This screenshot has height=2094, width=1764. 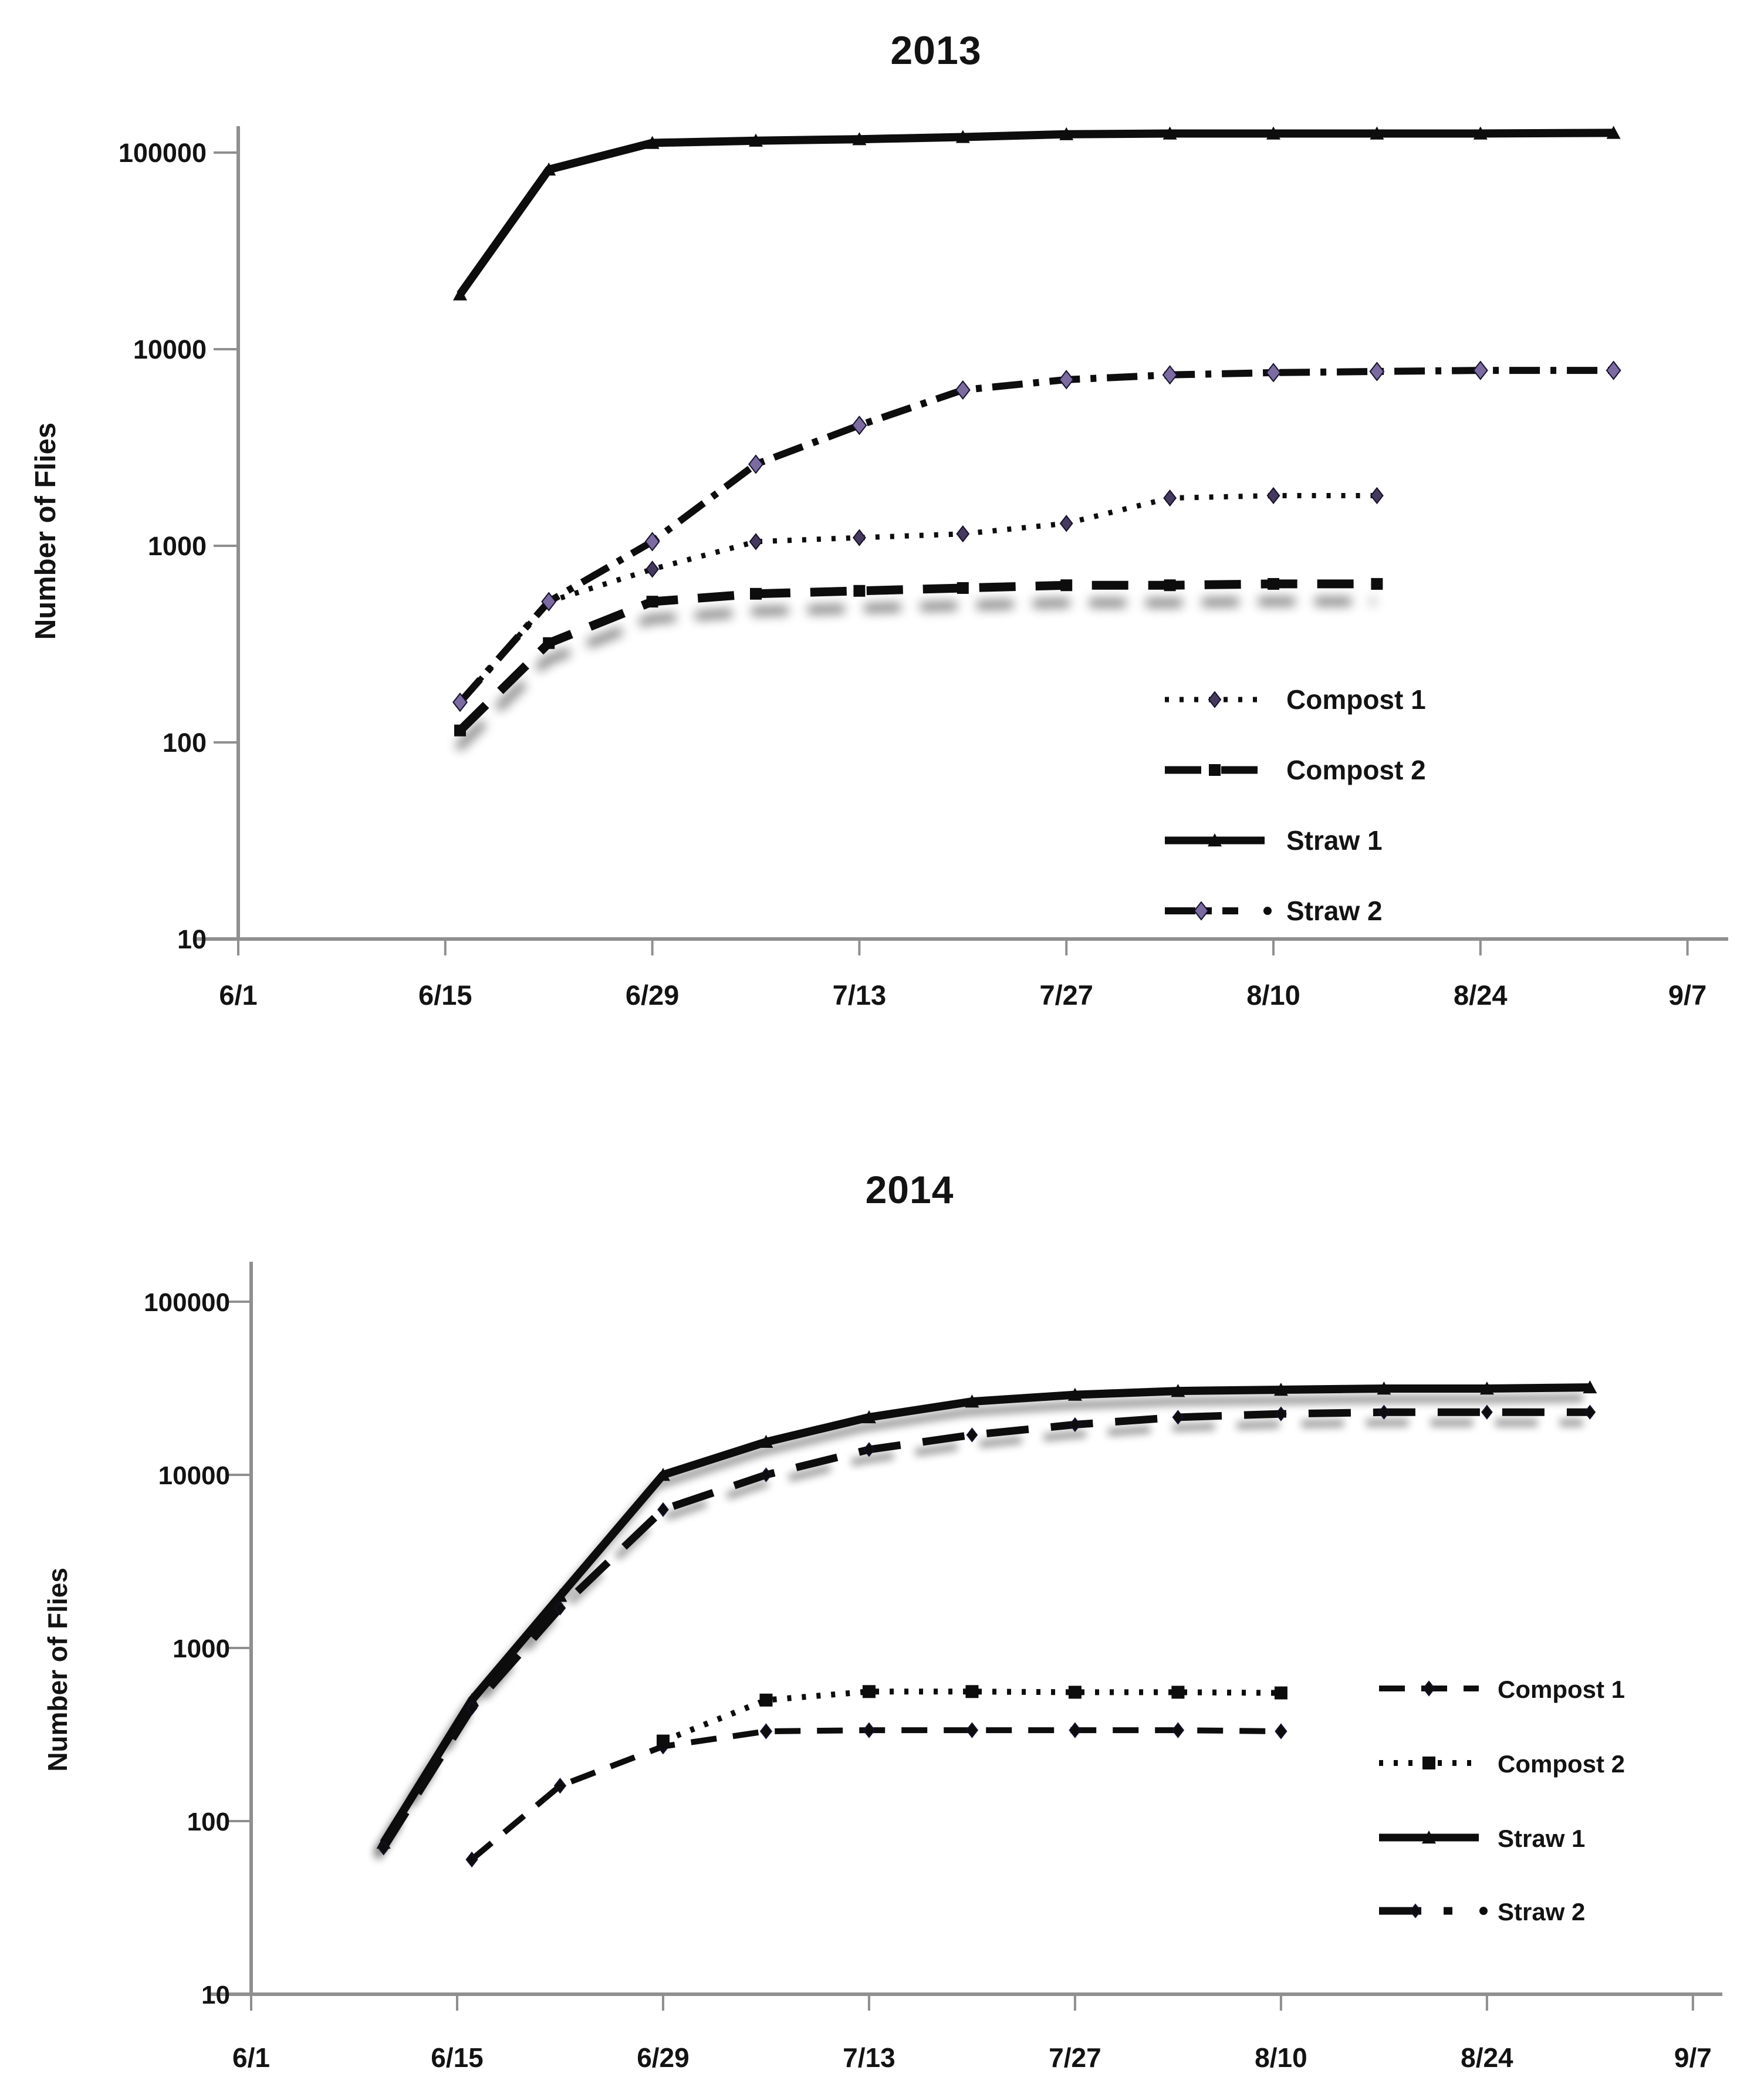 What do you see at coordinates (909, 1189) in the screenshot?
I see `chart-title-2014: 2014` at bounding box center [909, 1189].